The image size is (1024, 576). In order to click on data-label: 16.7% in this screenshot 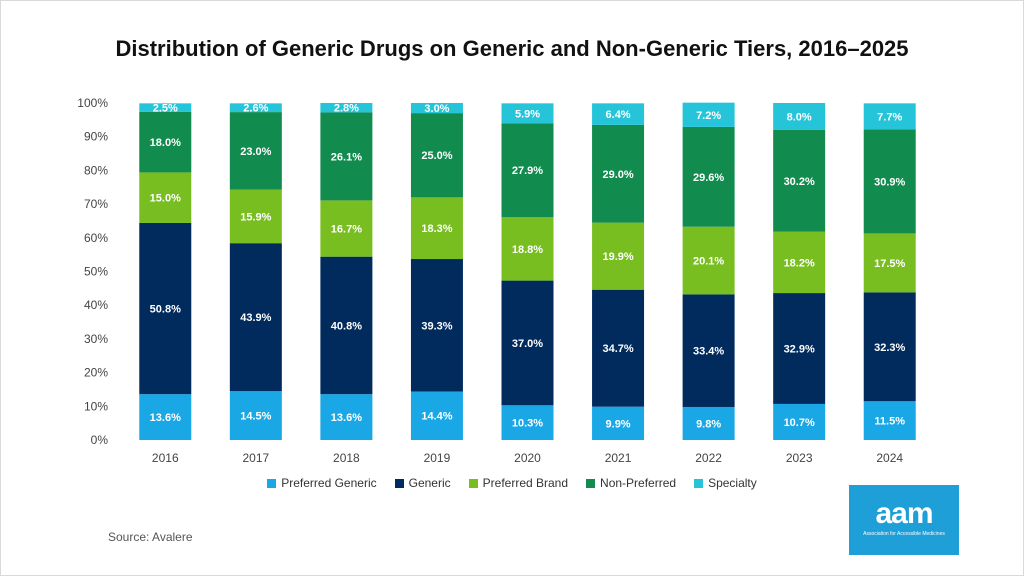, I will do `click(346, 230)`.